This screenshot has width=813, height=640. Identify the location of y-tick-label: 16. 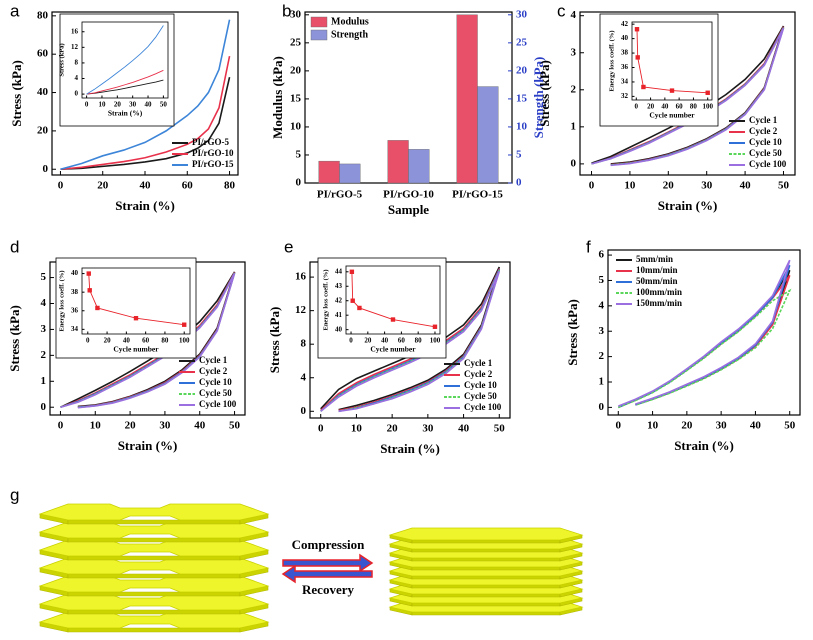
(301, 277).